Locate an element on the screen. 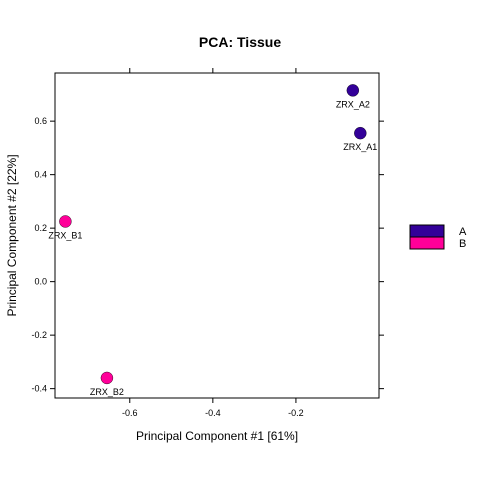  y-tick-label: 0.6 is located at coordinates (40, 121).